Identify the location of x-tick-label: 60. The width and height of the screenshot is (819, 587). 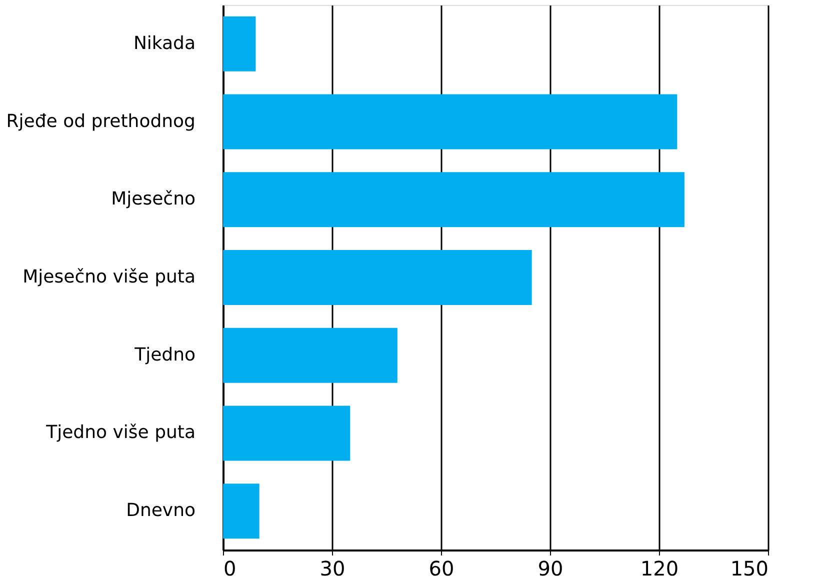
(441, 568).